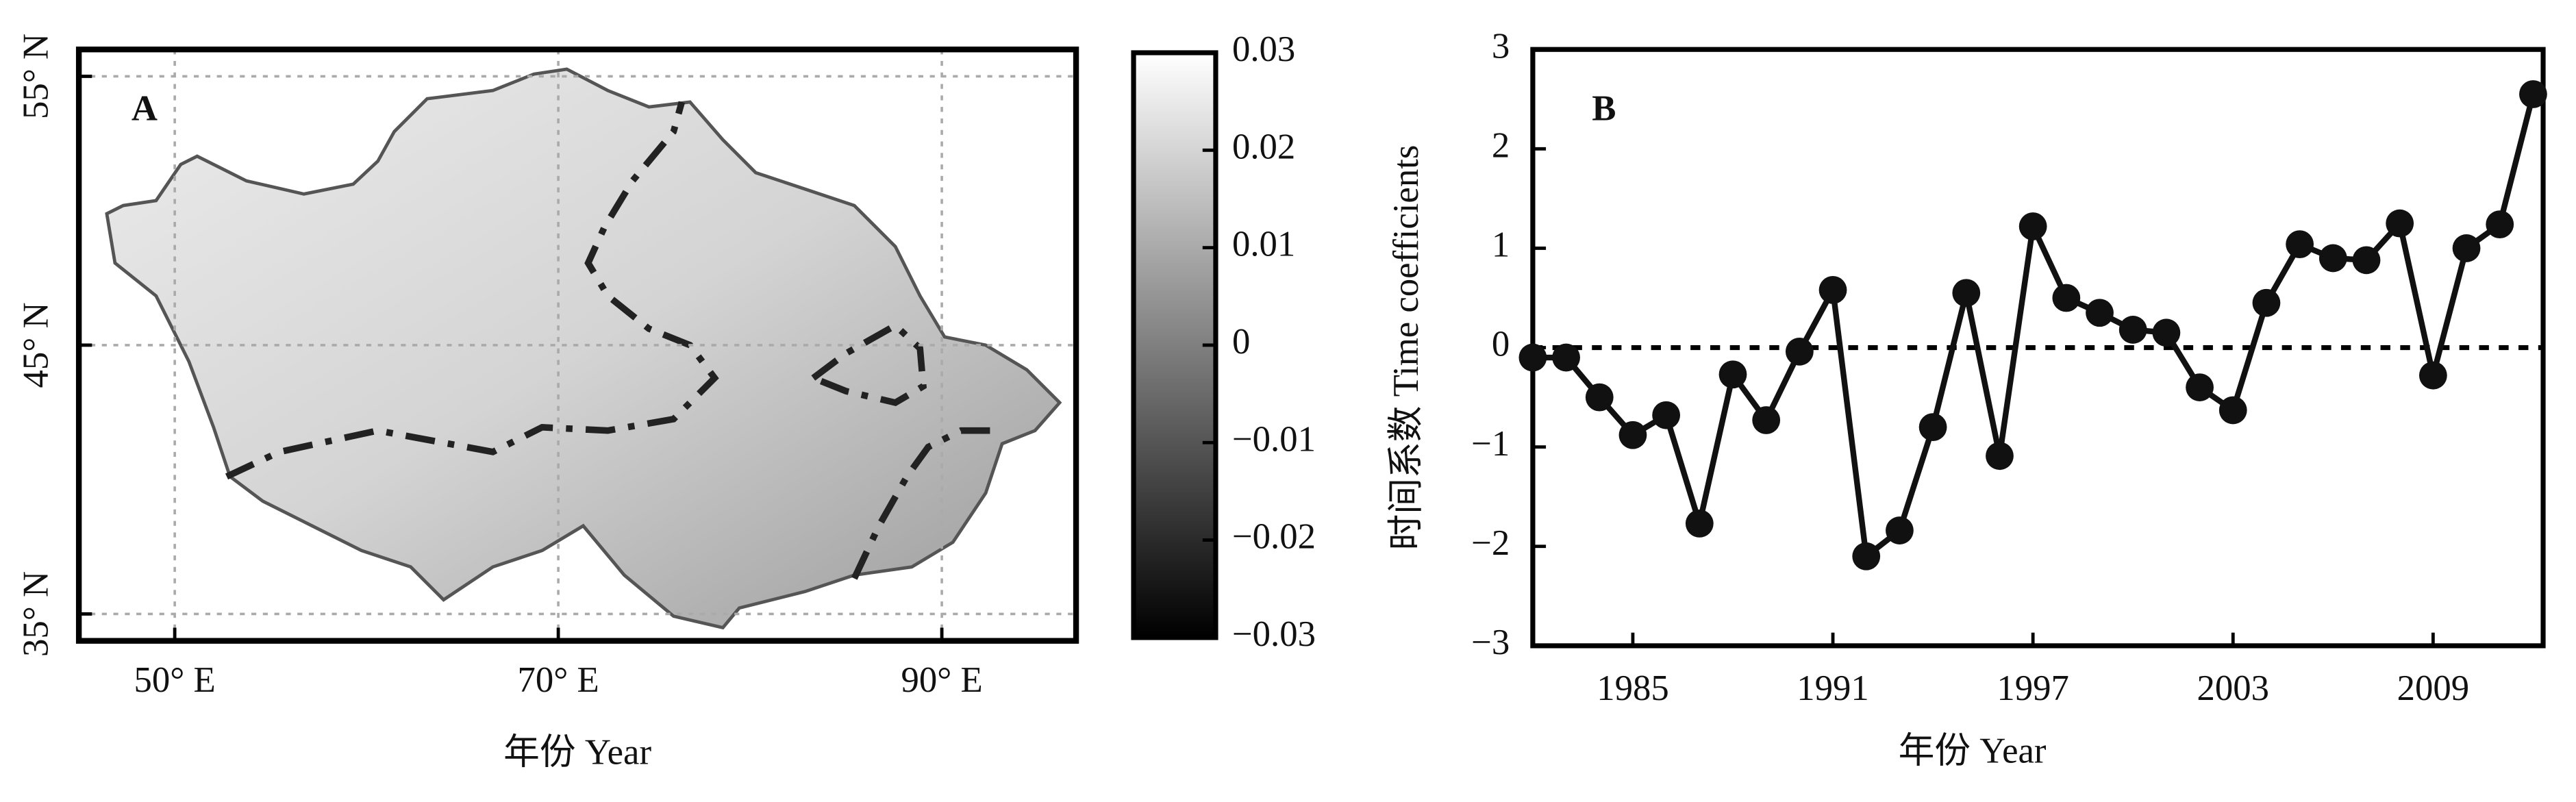 The height and width of the screenshot is (802, 2576). What do you see at coordinates (1406, 348) in the screenshot?
I see `y-axis-label: 时间系数 Time coefficients` at bounding box center [1406, 348].